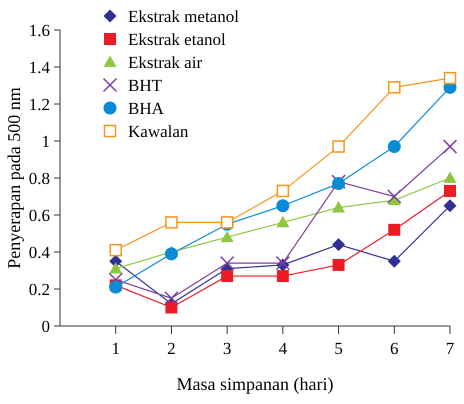 Image resolution: width=464 pixels, height=404 pixels. I want to click on y-tick-label: 0.6, so click(39, 215).